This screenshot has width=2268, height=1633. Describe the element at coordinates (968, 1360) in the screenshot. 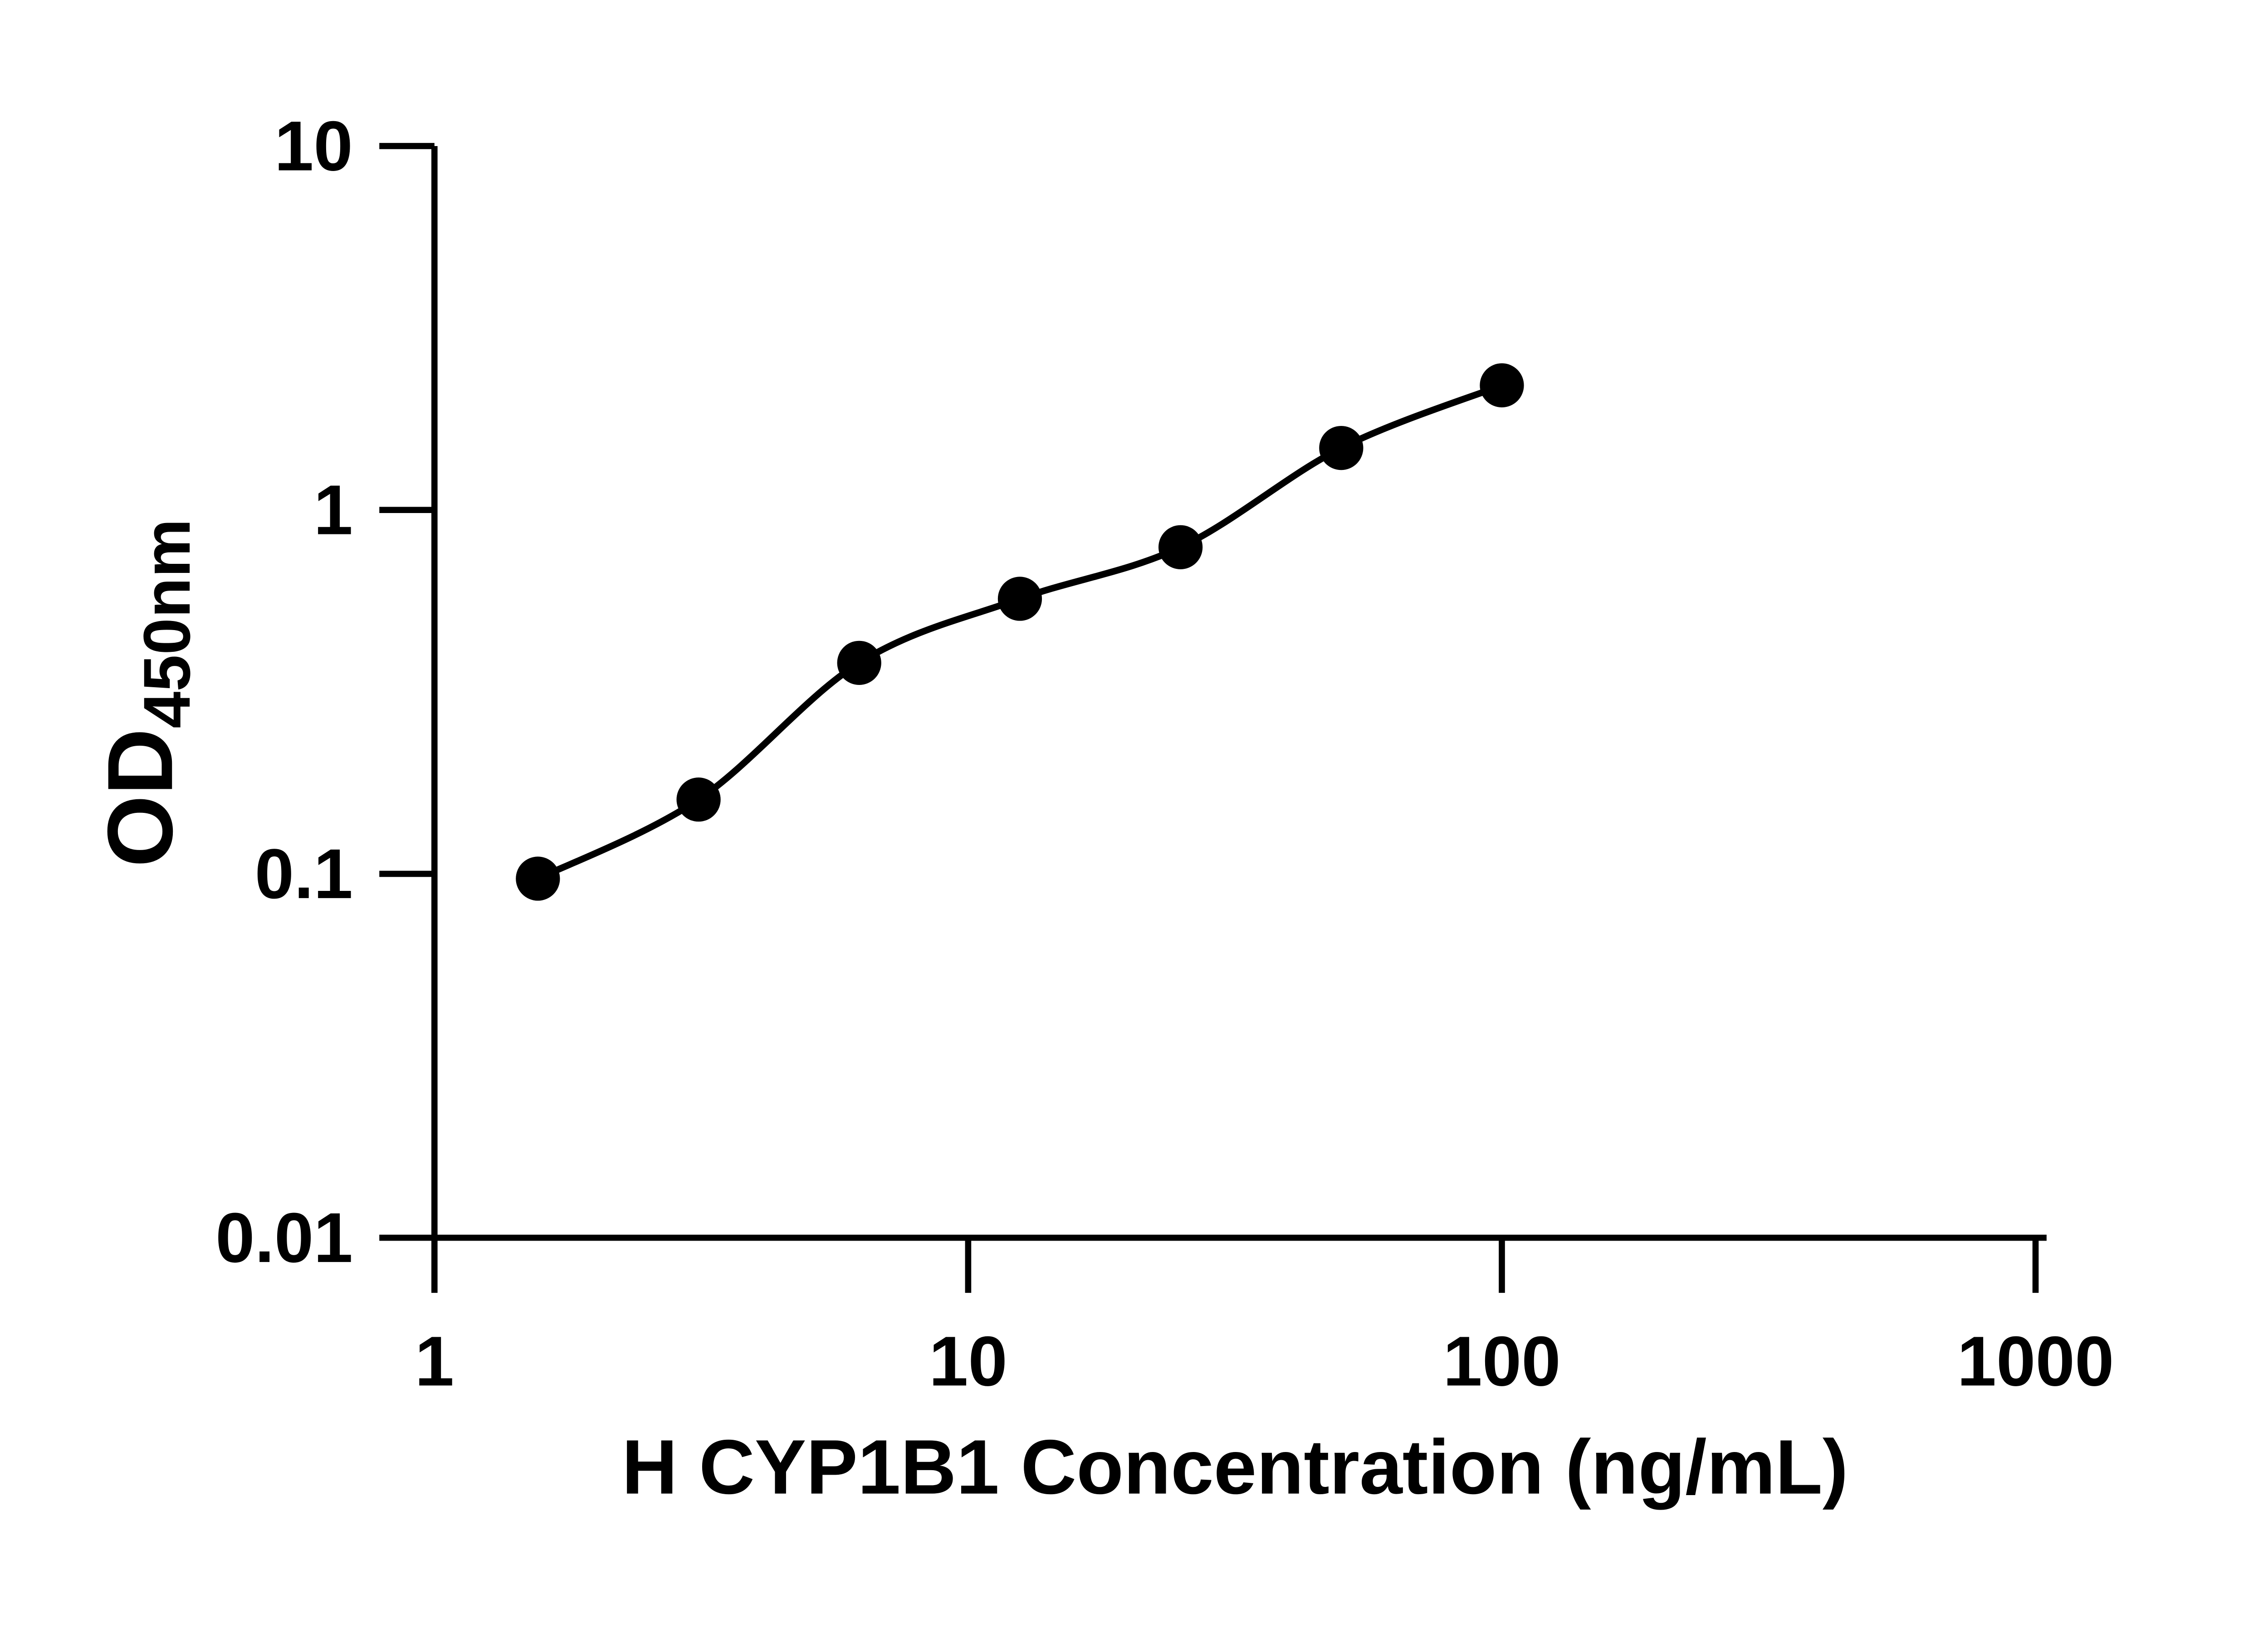

I see `x-tick-label: 10` at that location.